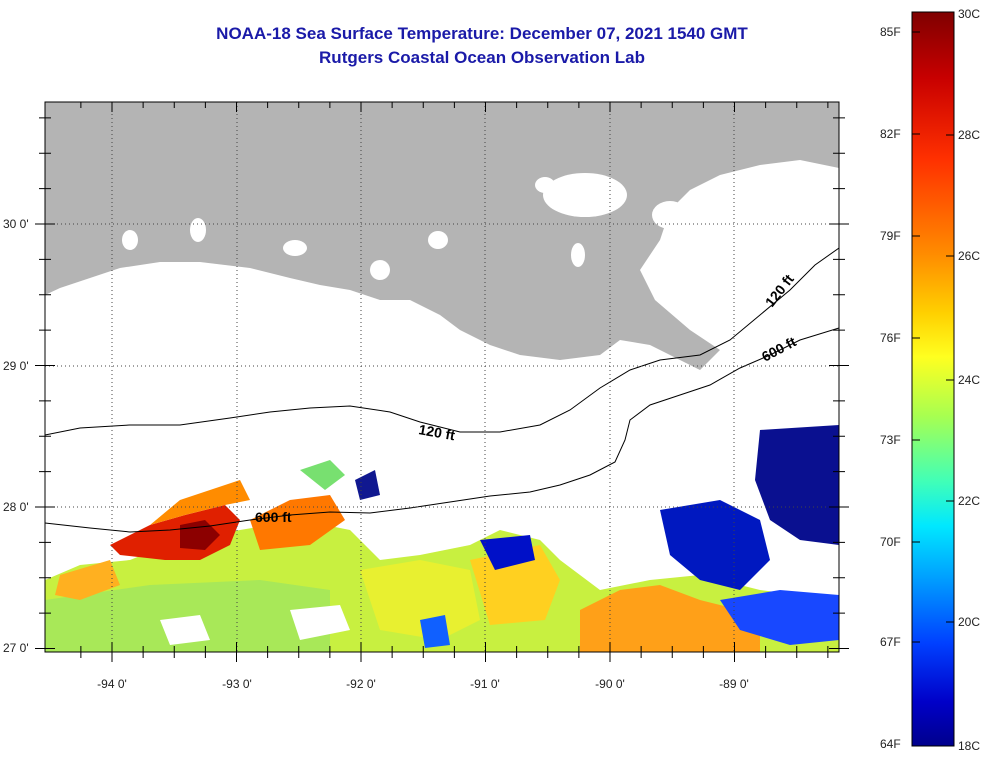  Describe the element at coordinates (779, 617) in the screenshot. I see `sst-blue-patch-se` at that location.